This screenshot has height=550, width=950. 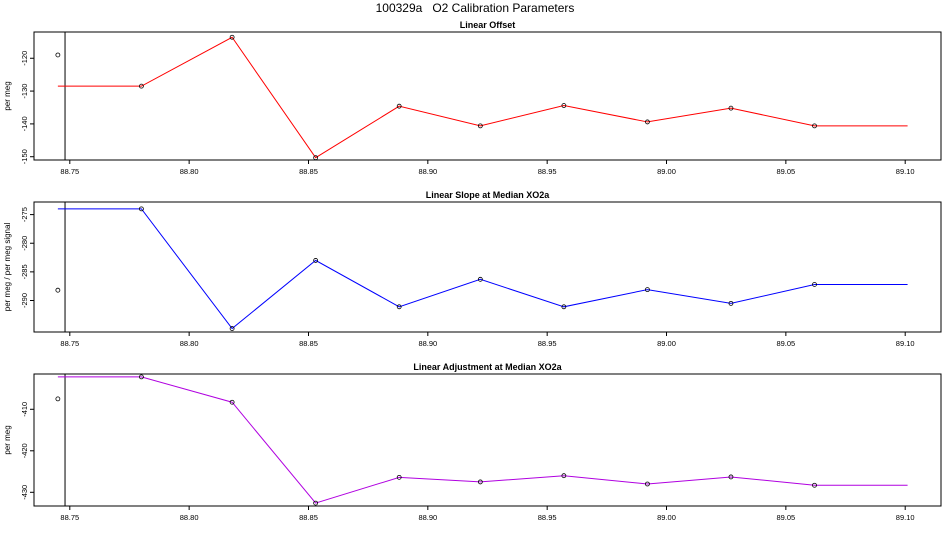 I want to click on y-tick-label: -275, so click(x=24, y=214).